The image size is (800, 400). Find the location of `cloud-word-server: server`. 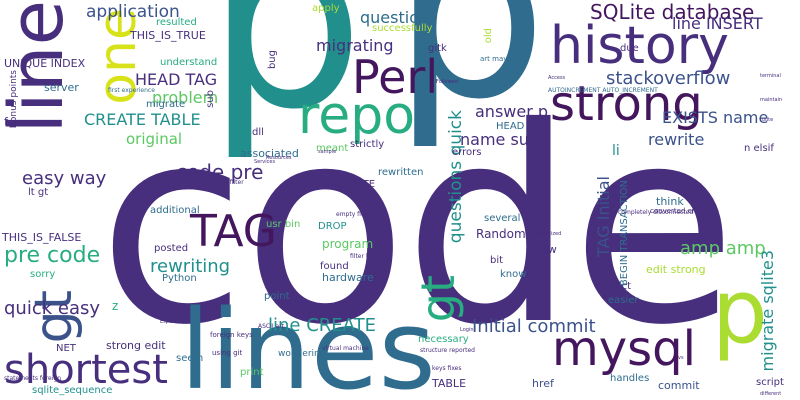

cloud-word-server: server is located at coordinates (61, 87).